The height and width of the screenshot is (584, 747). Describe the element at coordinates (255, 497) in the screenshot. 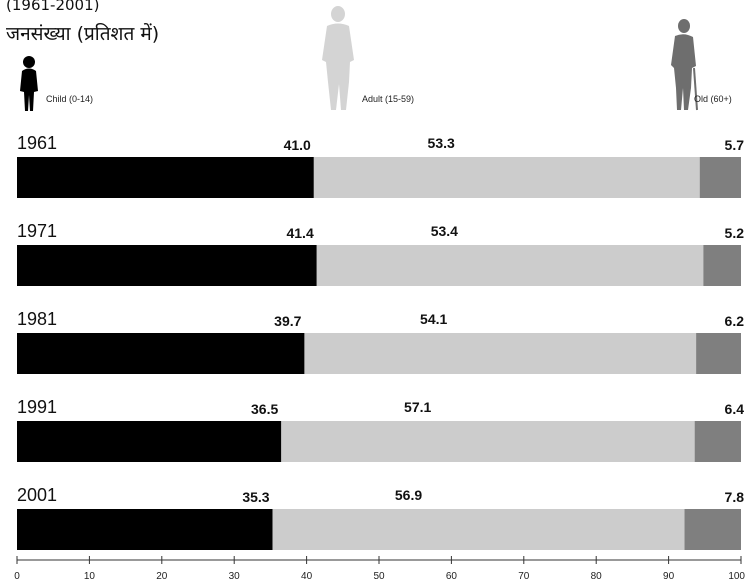

I see `data-label: 35.3` at that location.